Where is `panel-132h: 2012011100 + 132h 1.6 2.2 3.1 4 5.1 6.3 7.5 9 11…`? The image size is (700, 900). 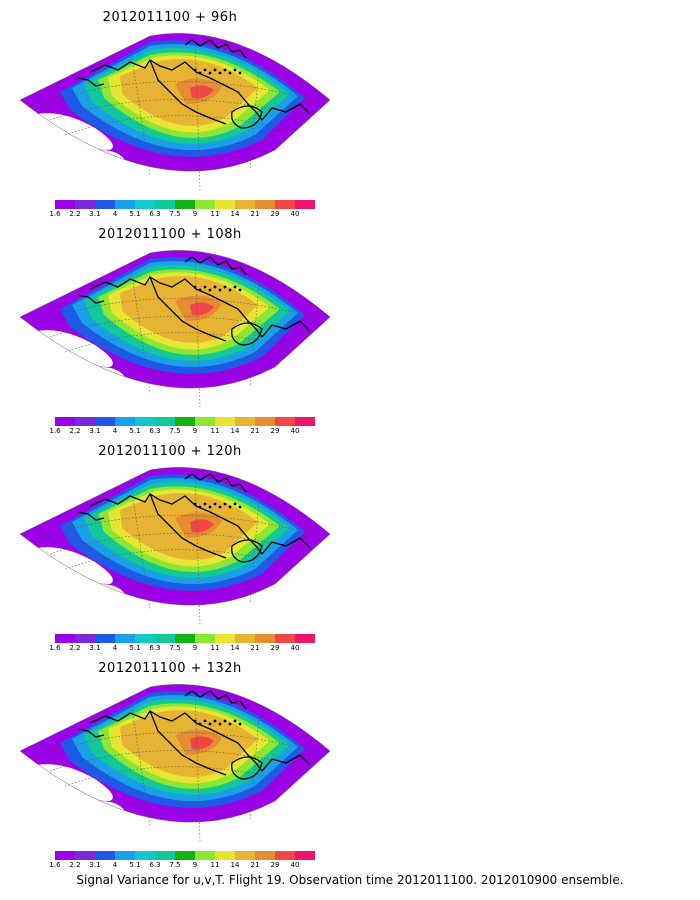
panel-132h: 2012011100 + 132h 1.6 2.2 3.1 4 5.1 6.3 7.5 9 11… is located at coordinates (170, 761).